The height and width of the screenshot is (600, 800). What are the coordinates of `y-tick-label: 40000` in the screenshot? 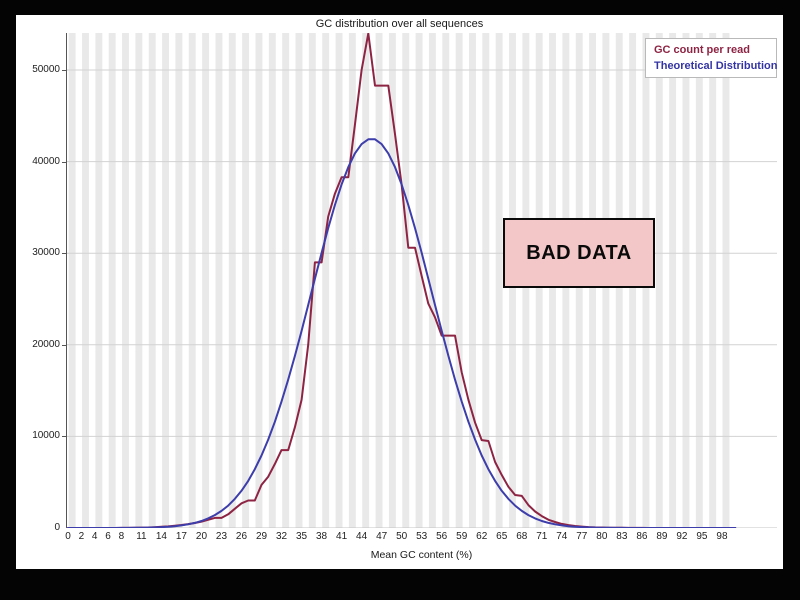 It's located at (46, 161).